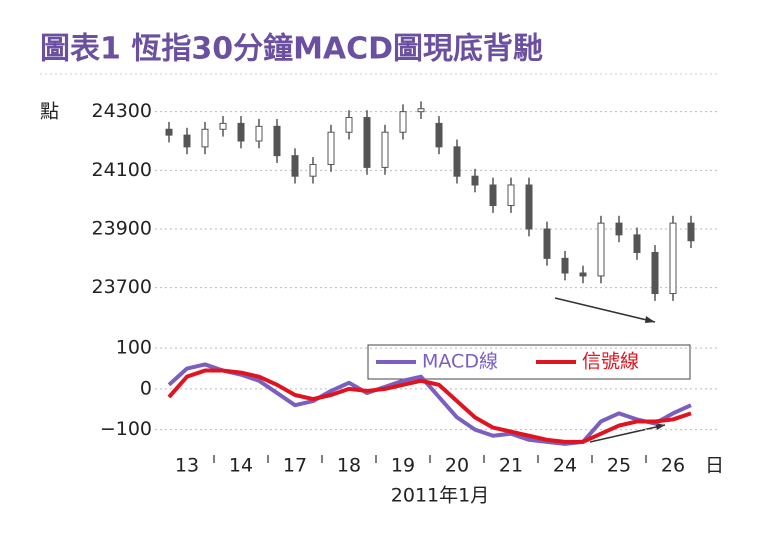 This screenshot has width=759, height=540. I want to click on x-tick-label: 19, so click(403, 466).